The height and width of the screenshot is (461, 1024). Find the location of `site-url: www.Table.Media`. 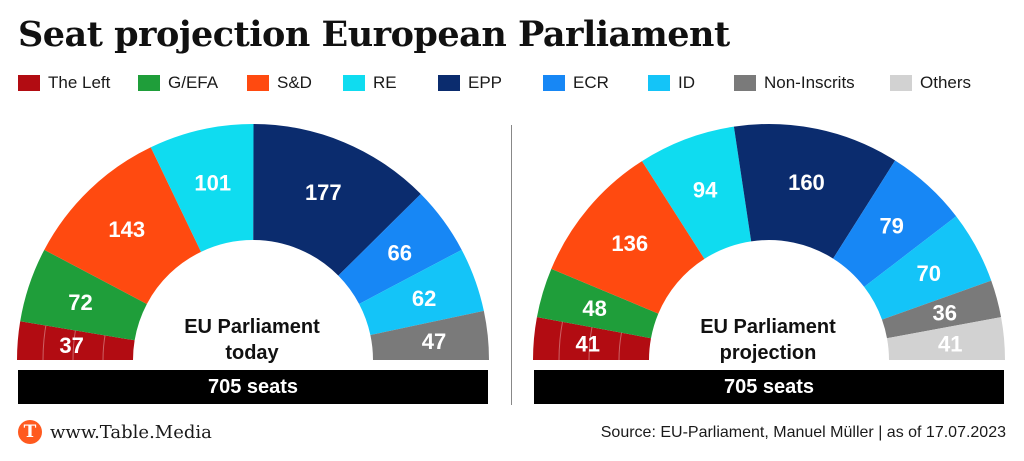

site-url: www.Table.Media is located at coordinates (131, 432).